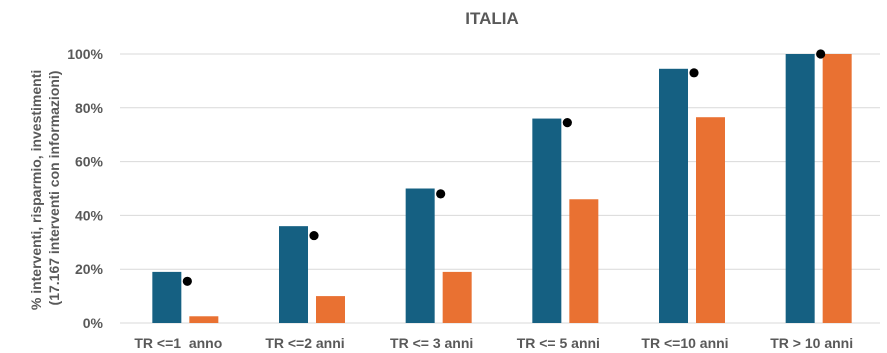 This screenshot has width=887, height=353. Describe the element at coordinates (178, 343) in the screenshot. I see `x-tick-label: TR <=1 anno` at that location.